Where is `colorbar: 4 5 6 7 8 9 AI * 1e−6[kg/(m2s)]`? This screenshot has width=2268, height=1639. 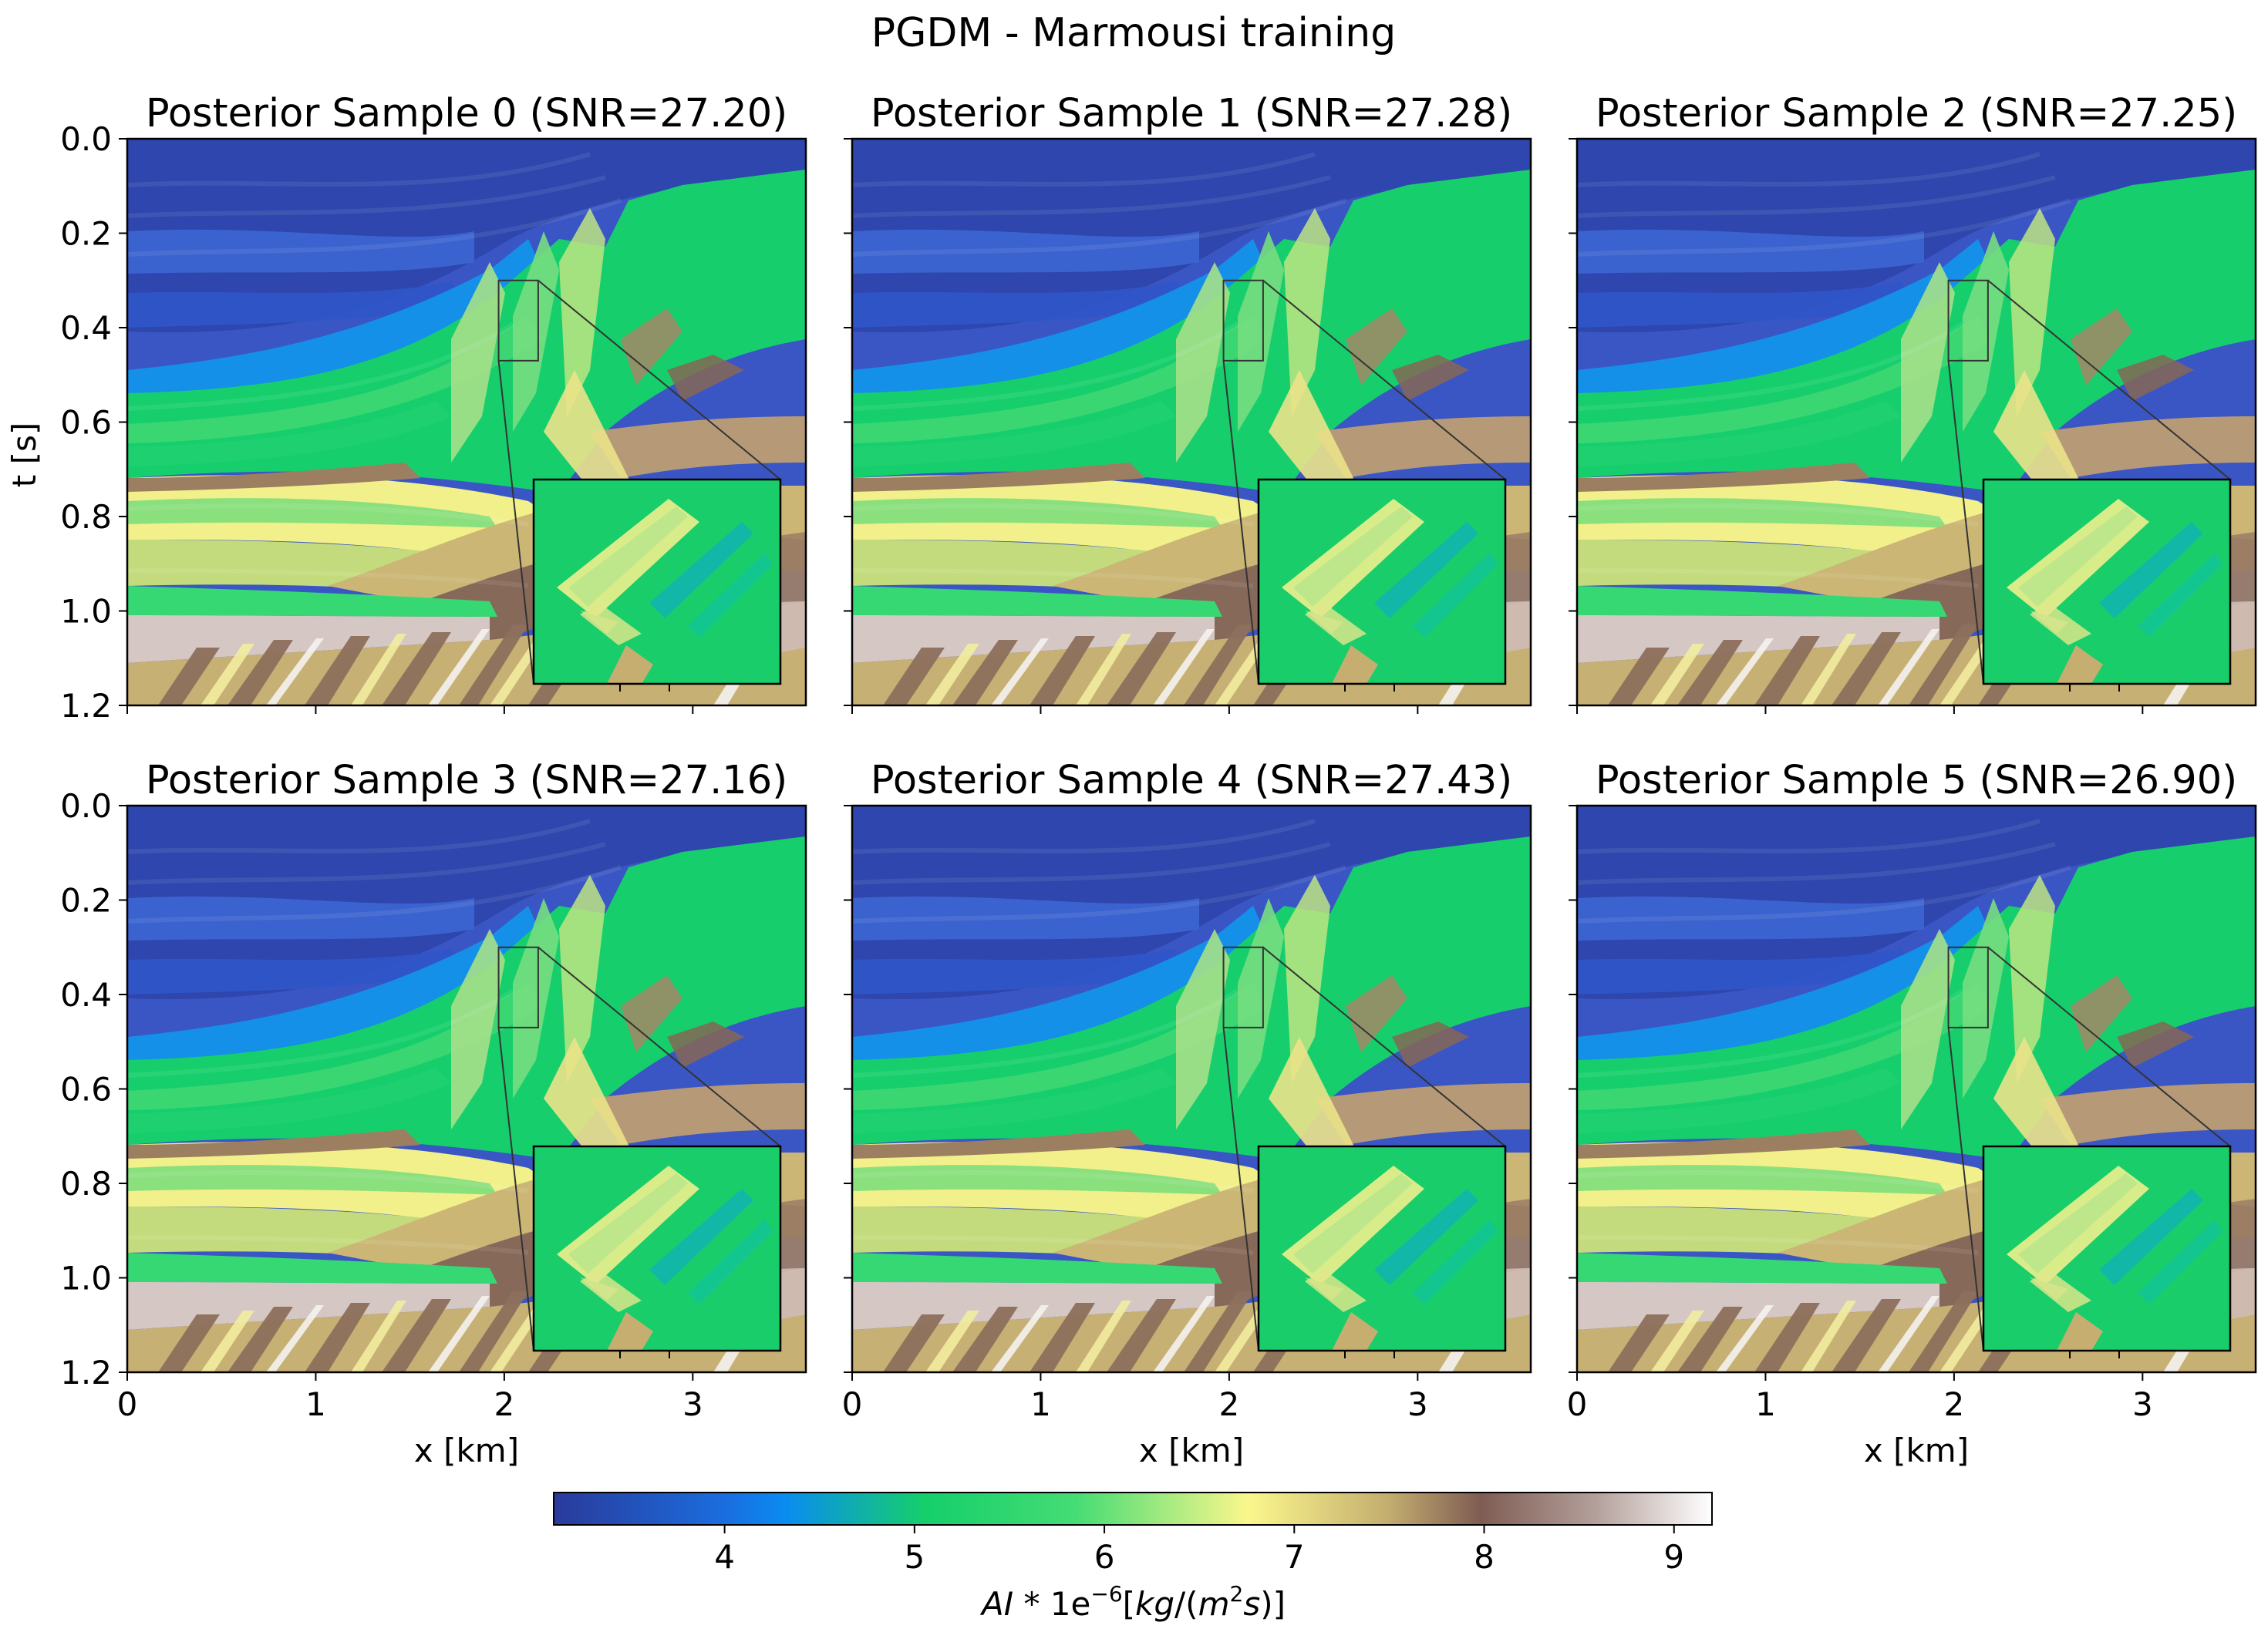 colorbar: 4 5 6 7 8 9 AI * 1e−6[kg/(m2s)] is located at coordinates (1133, 1558).